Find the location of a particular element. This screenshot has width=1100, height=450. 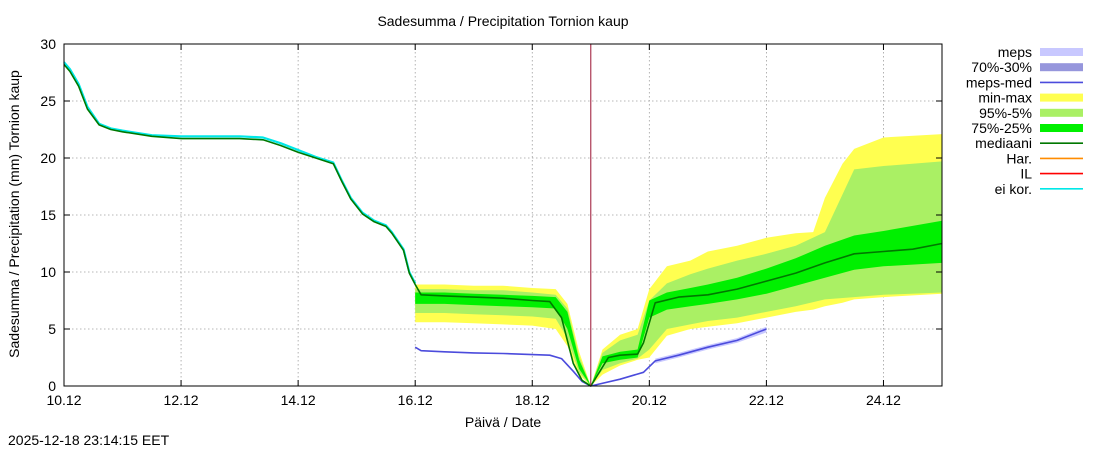

legend-label: IL is located at coordinates (1026, 174).